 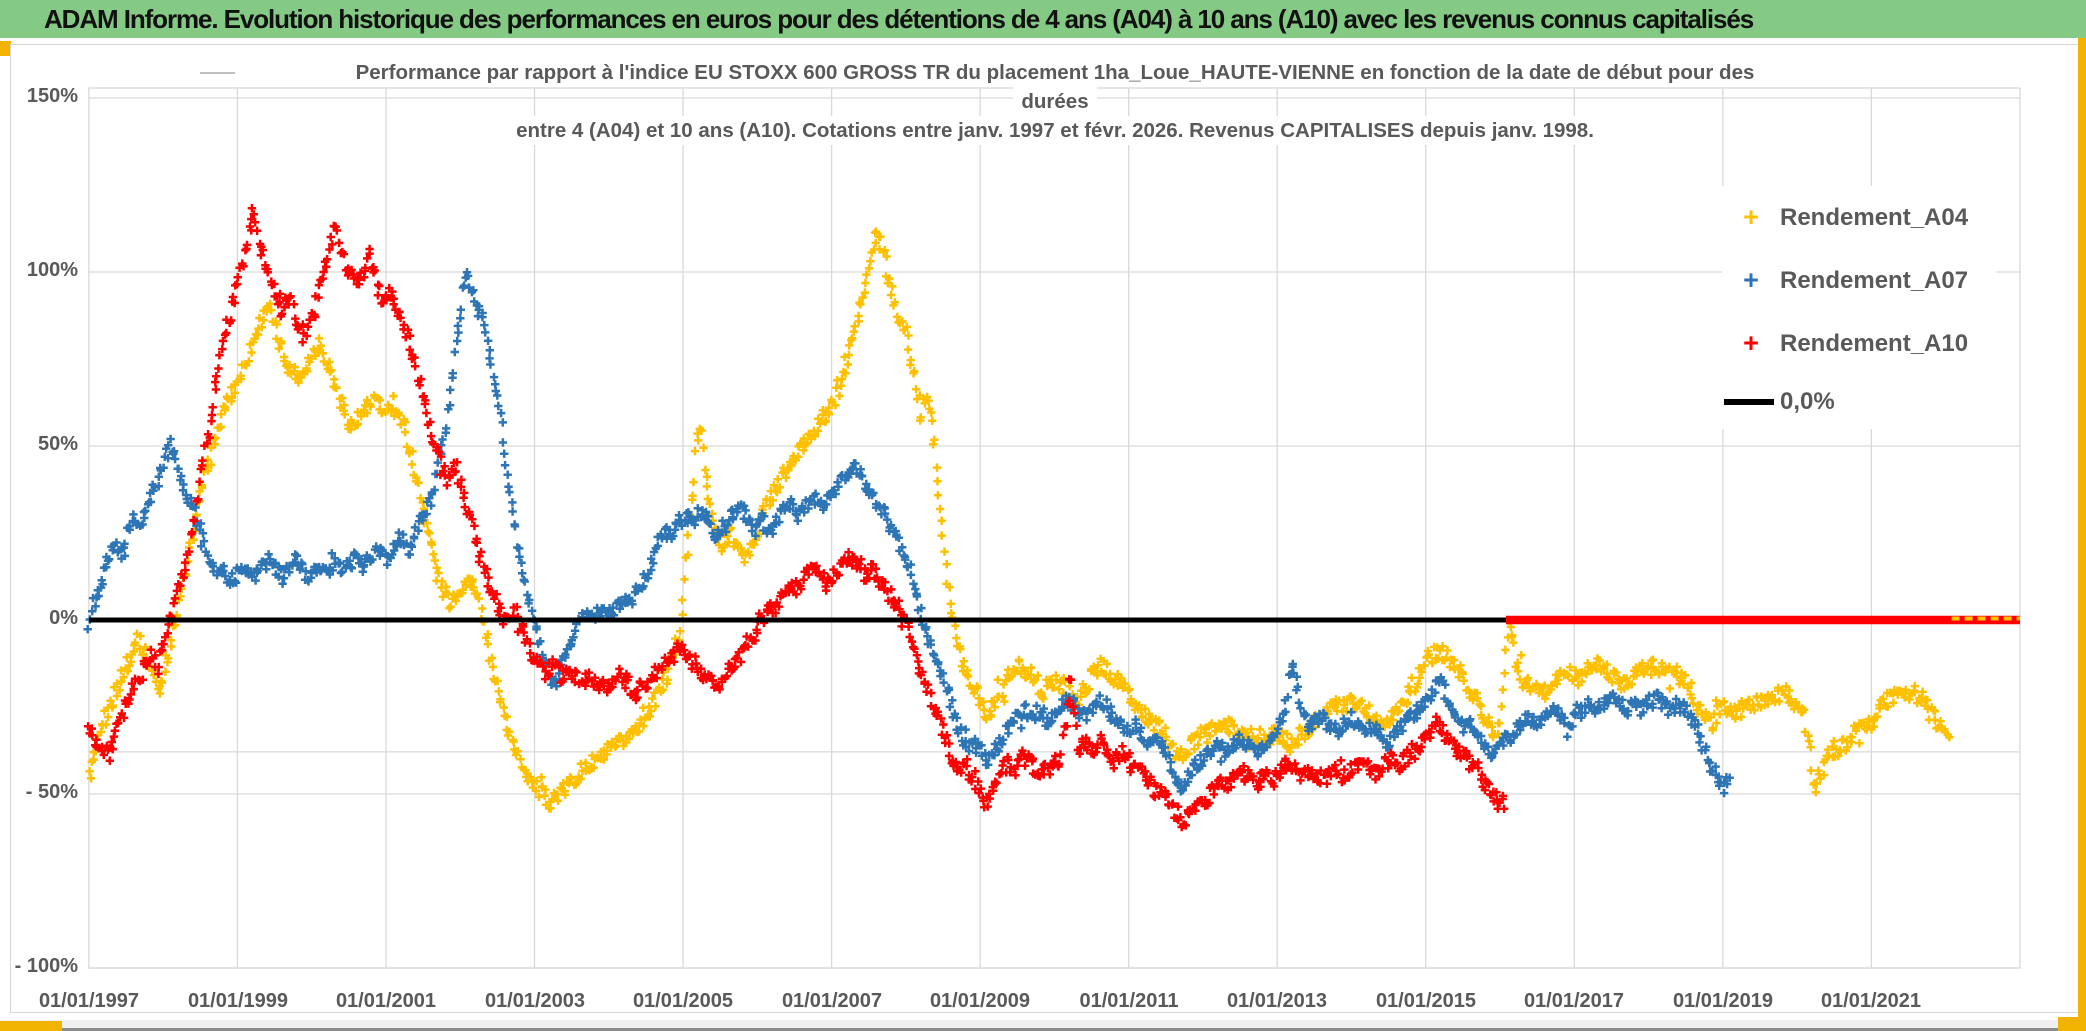 I want to click on bottom-band, so click(x=1043, y=1024).